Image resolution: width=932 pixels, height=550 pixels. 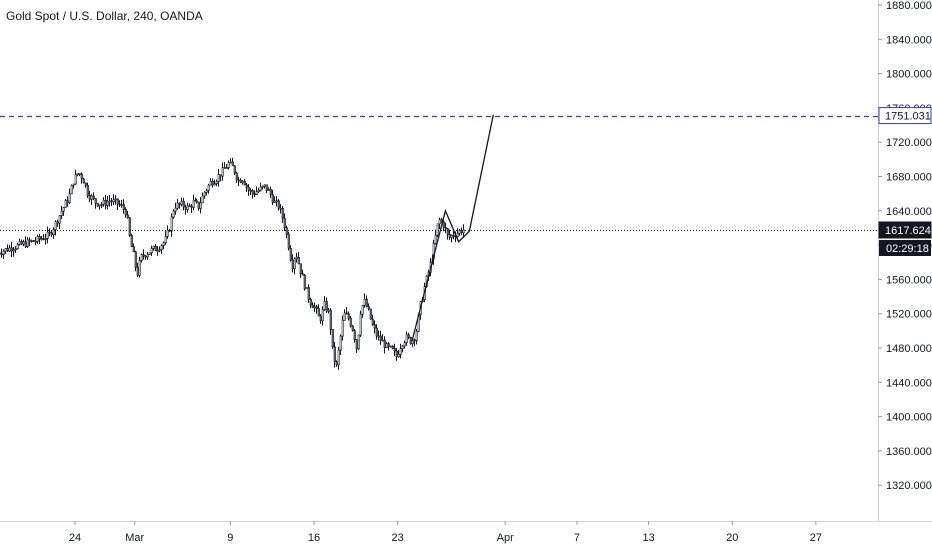 I want to click on countdown-box, so click(x=905, y=247).